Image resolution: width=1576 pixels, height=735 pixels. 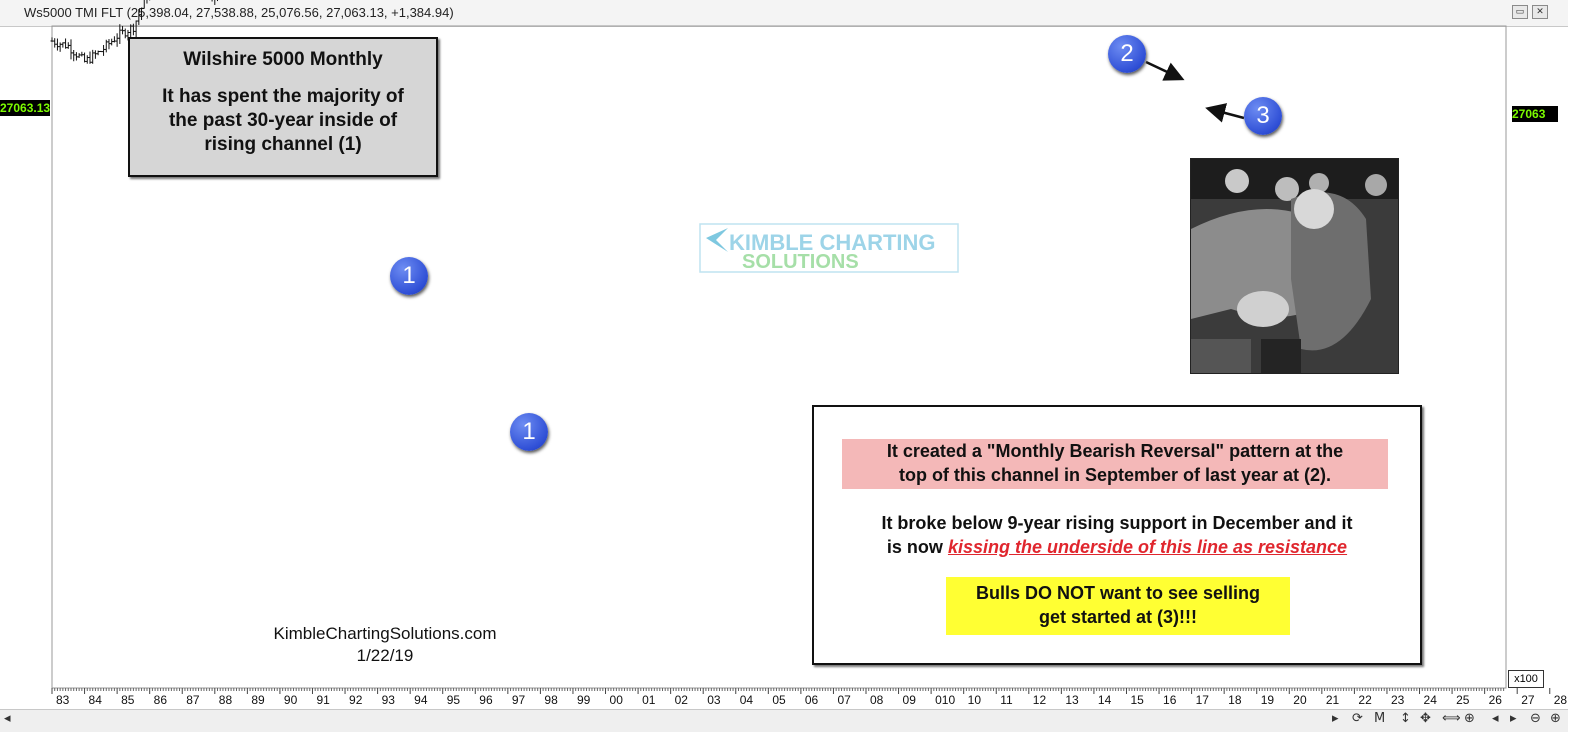 I want to click on x-tick-label: 14, so click(x=1105, y=700).